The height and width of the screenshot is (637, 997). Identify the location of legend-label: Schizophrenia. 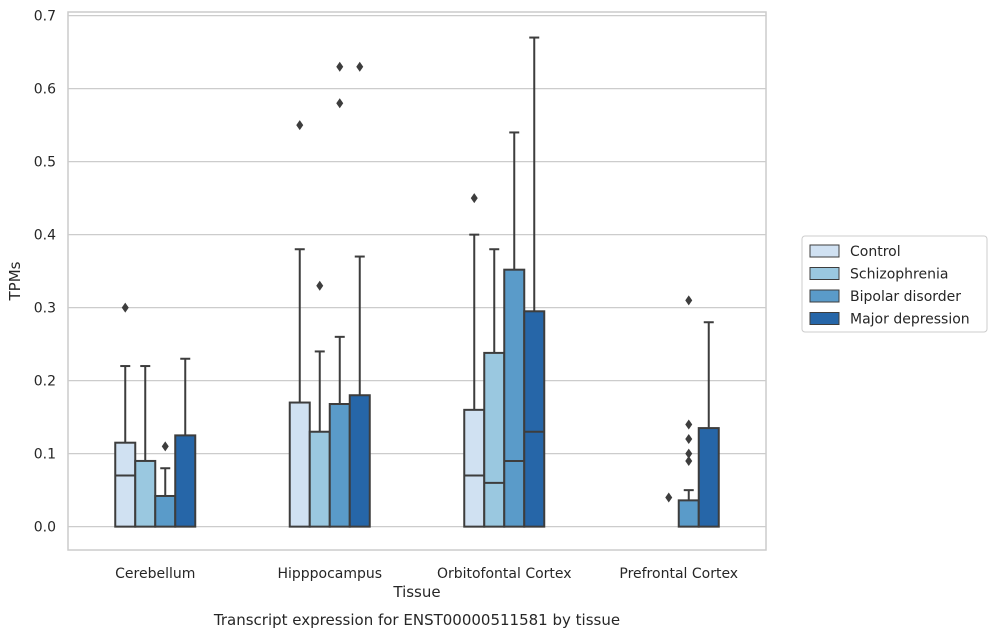
(899, 275).